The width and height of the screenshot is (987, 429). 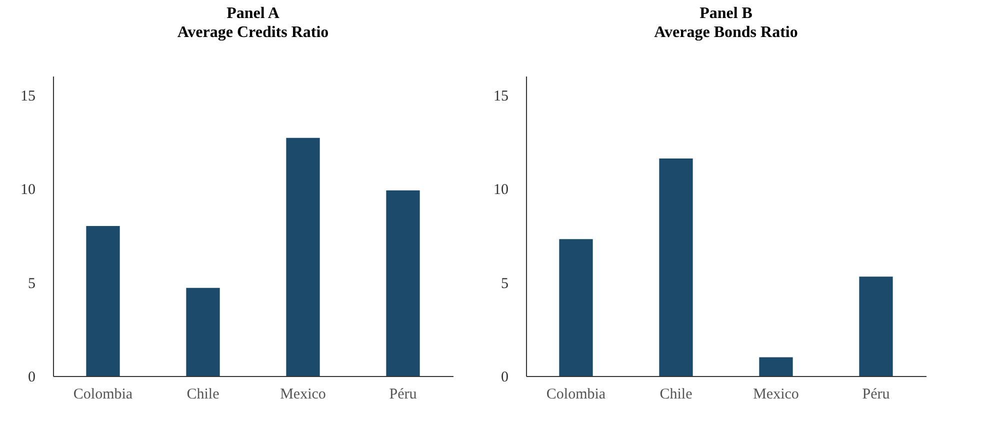 What do you see at coordinates (726, 13) in the screenshot?
I see `chart-title: Panel B` at bounding box center [726, 13].